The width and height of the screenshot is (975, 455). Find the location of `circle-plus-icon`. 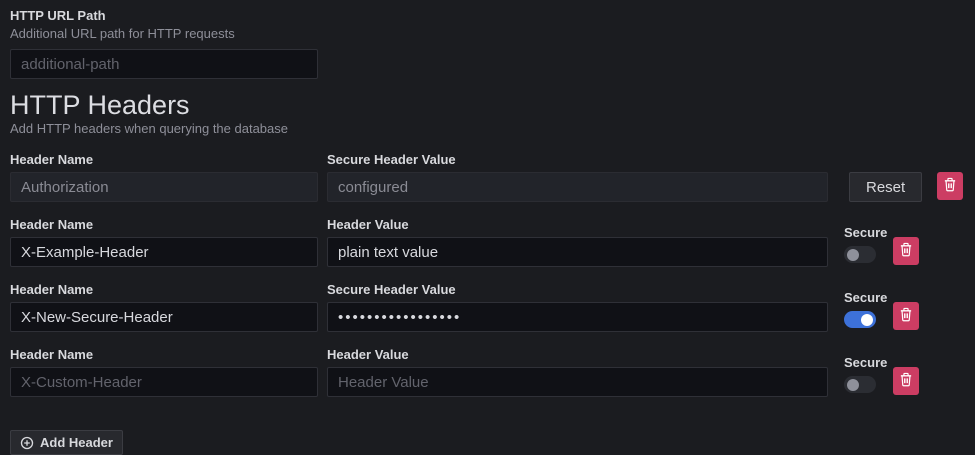

circle-plus-icon is located at coordinates (27, 443).